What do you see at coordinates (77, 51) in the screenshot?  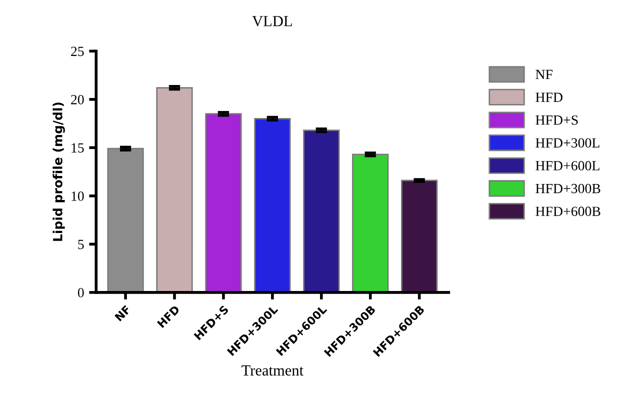 I see `y-tick-label: 25` at bounding box center [77, 51].